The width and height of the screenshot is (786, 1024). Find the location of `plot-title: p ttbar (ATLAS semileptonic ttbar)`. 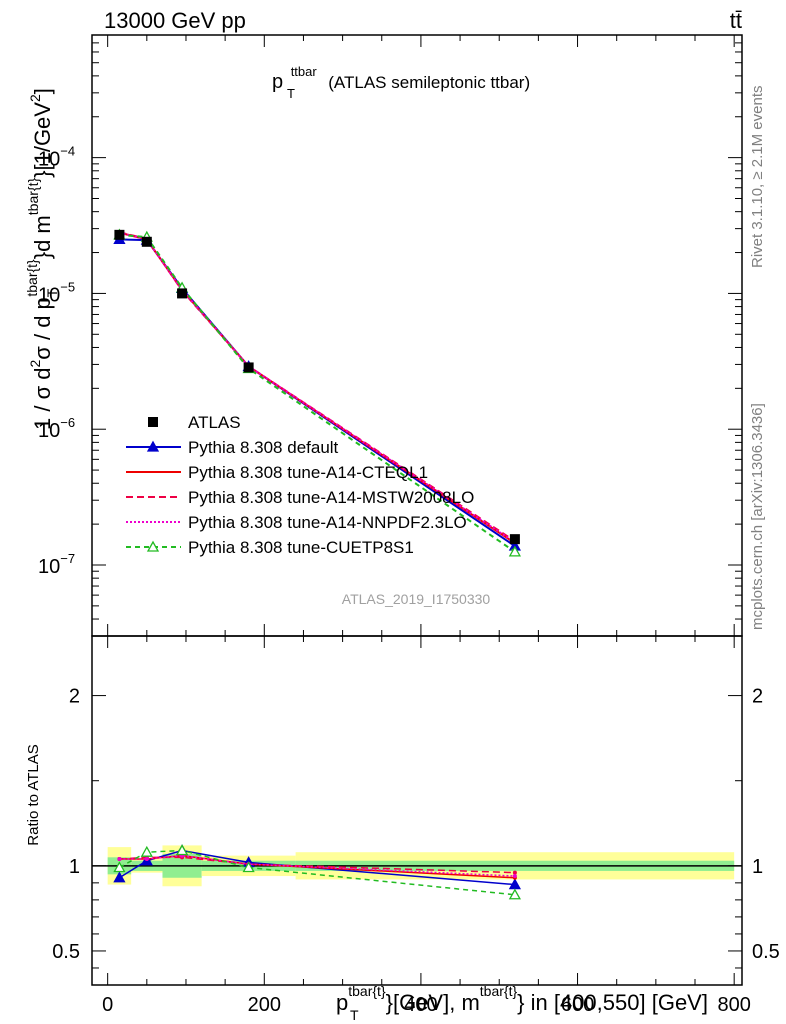

plot-title: p ttbar (ATLAS semileptonic ttbar) is located at coordinates (401, 76).